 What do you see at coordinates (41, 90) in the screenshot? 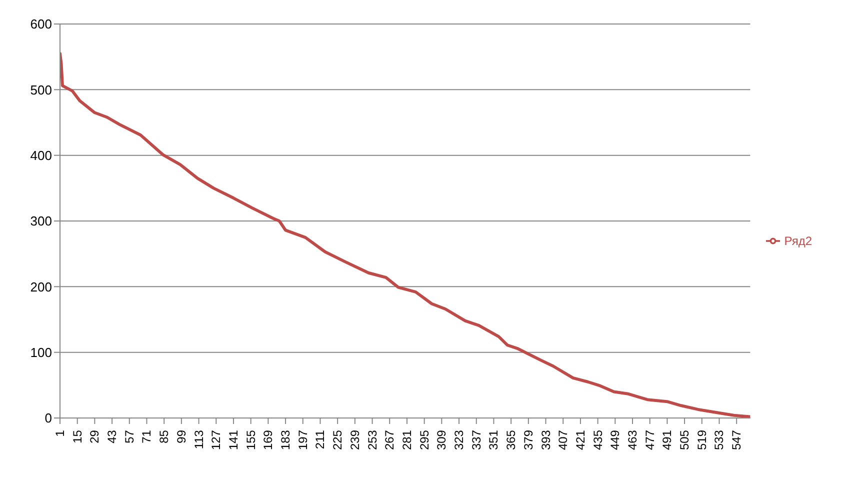
I see `y-tick-label: 500` at bounding box center [41, 90].